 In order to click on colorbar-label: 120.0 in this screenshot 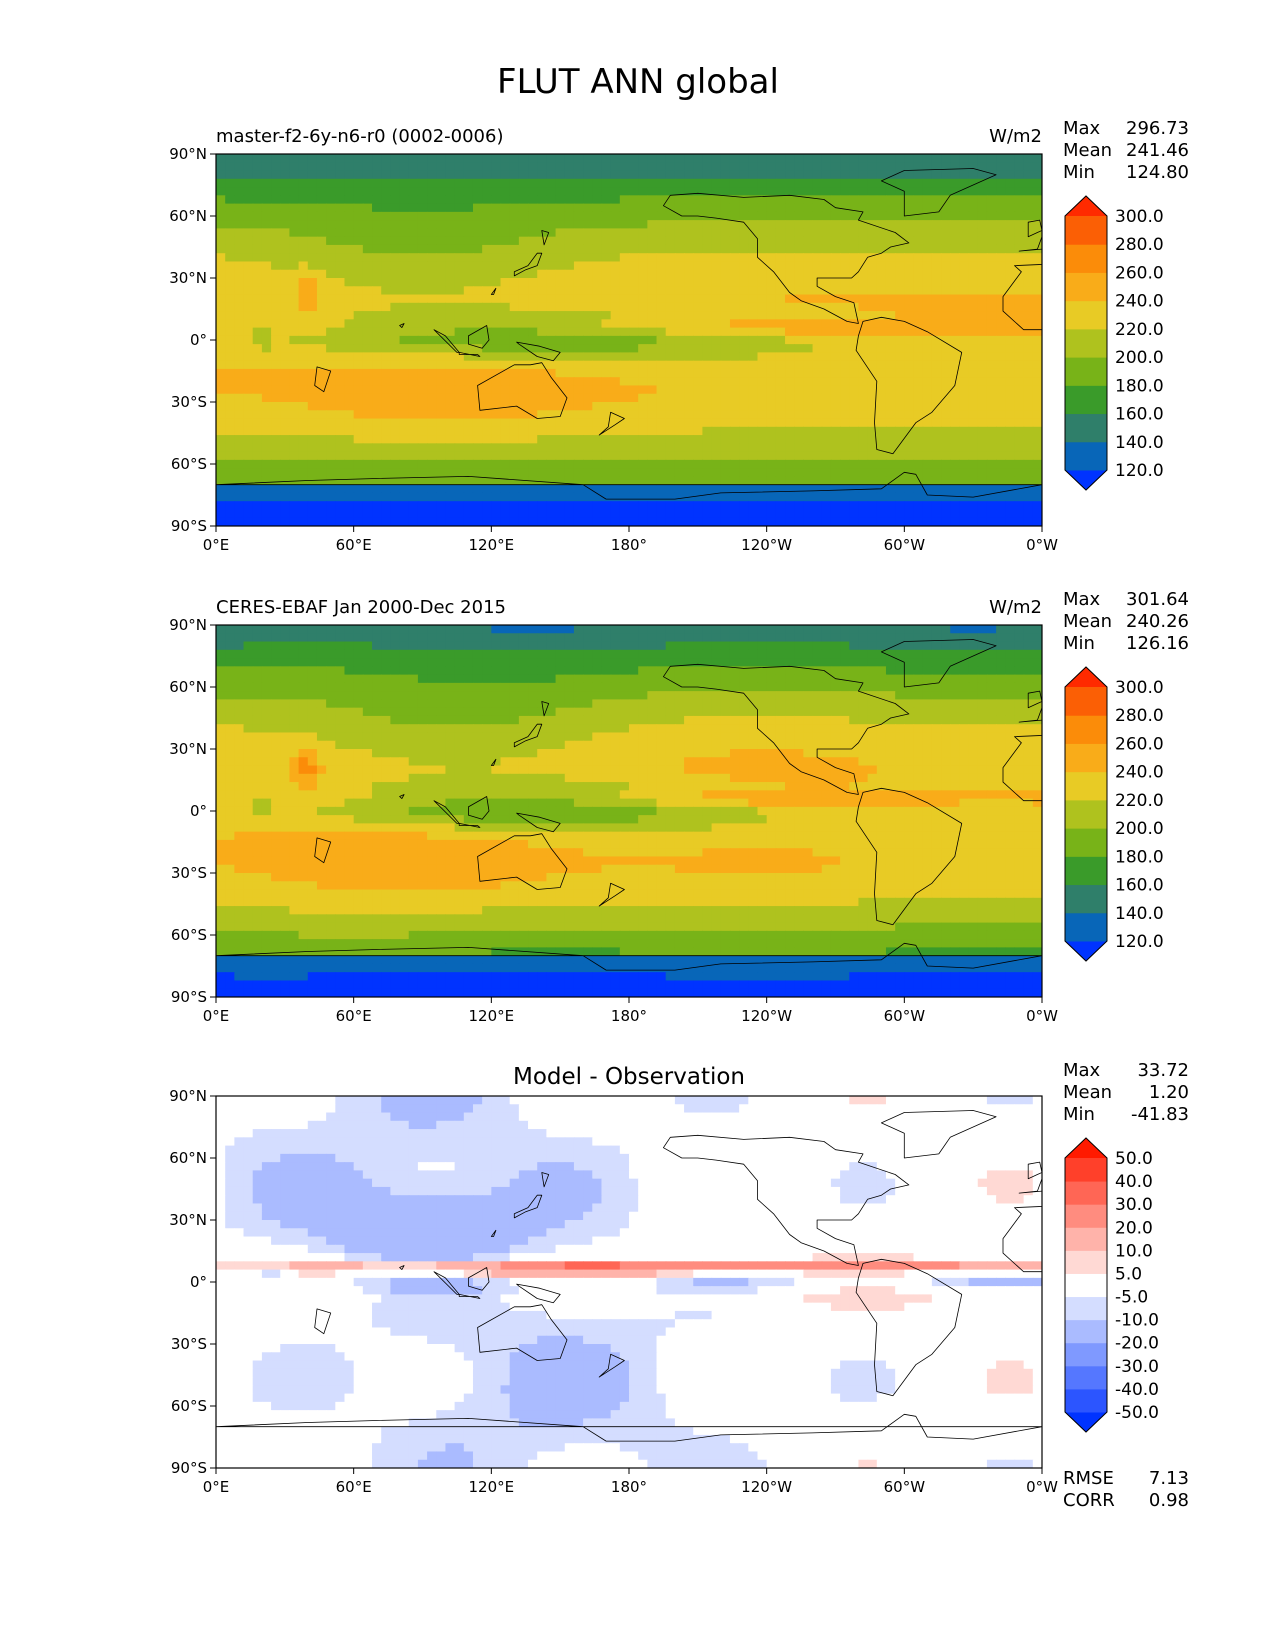, I will do `click(1139, 471)`.